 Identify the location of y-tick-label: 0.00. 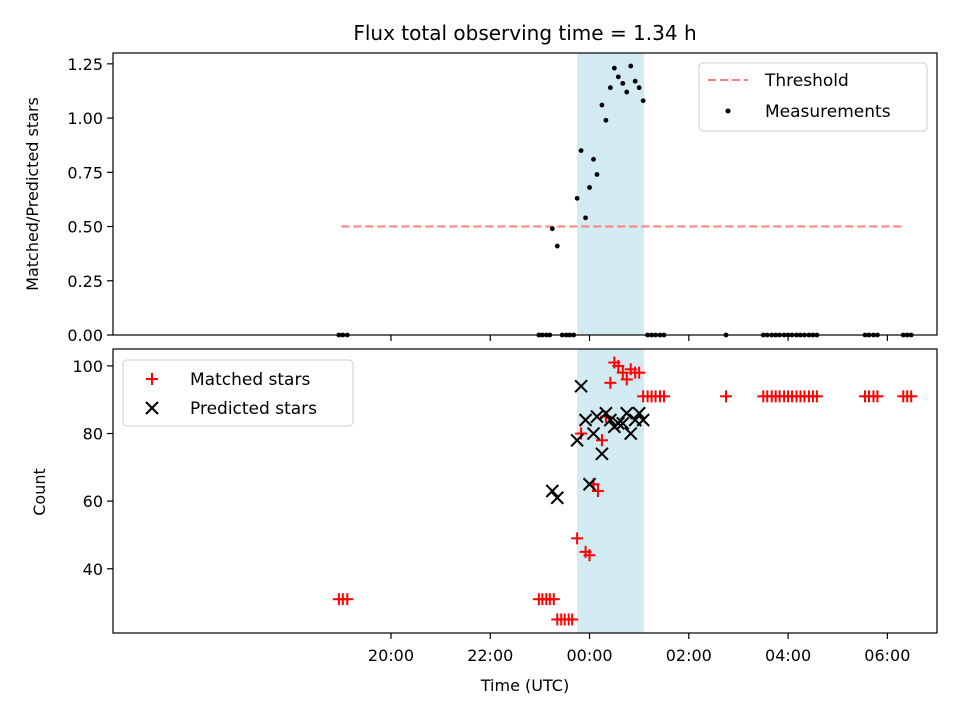
(85, 335).